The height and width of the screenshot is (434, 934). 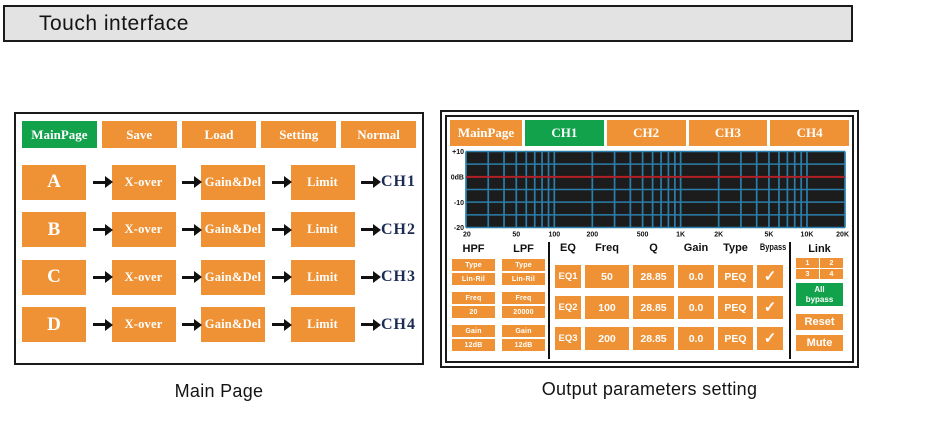 I want to click on tab-ch4: CH4, so click(x=809, y=133).